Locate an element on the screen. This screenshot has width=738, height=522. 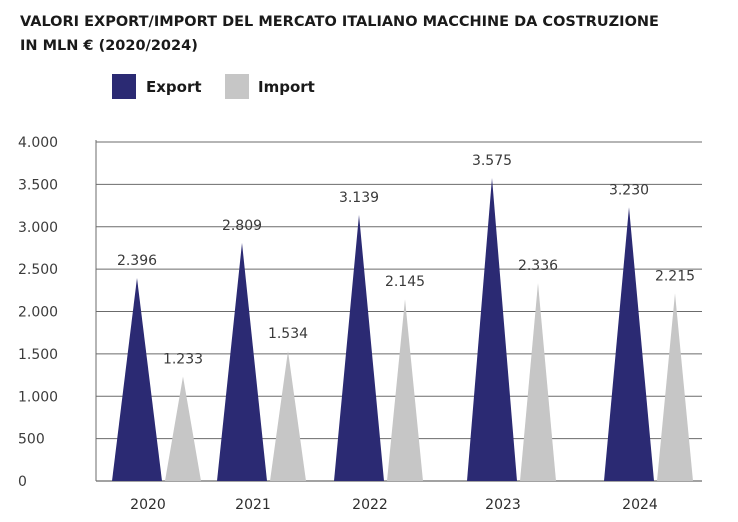
legend: Export Import is located at coordinates (213, 86).